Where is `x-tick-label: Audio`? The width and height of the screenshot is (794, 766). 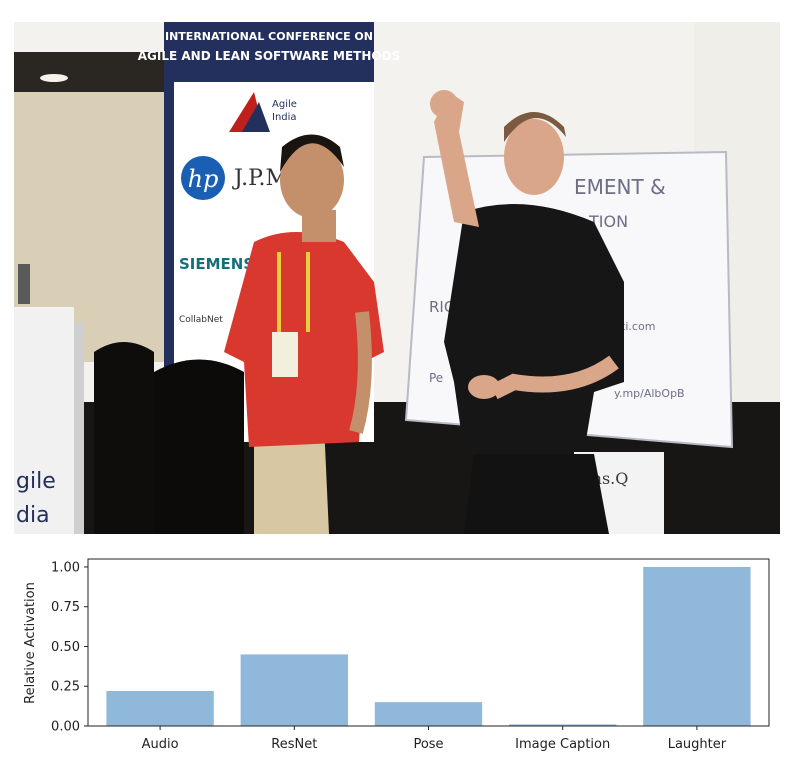 x-tick-label: Audio is located at coordinates (160, 744).